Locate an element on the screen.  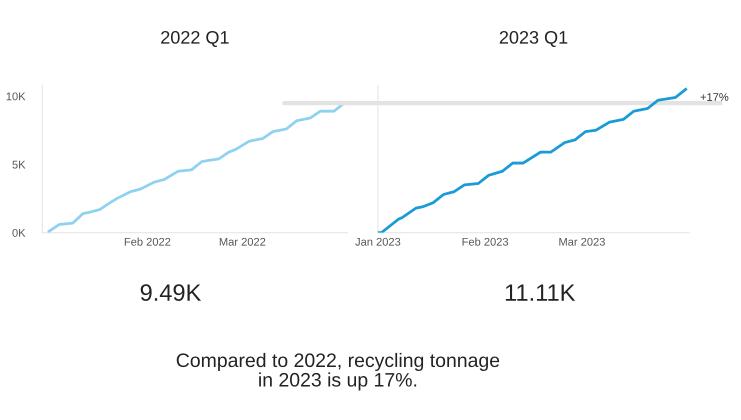
y-tick-label: 5K is located at coordinates (19, 164).